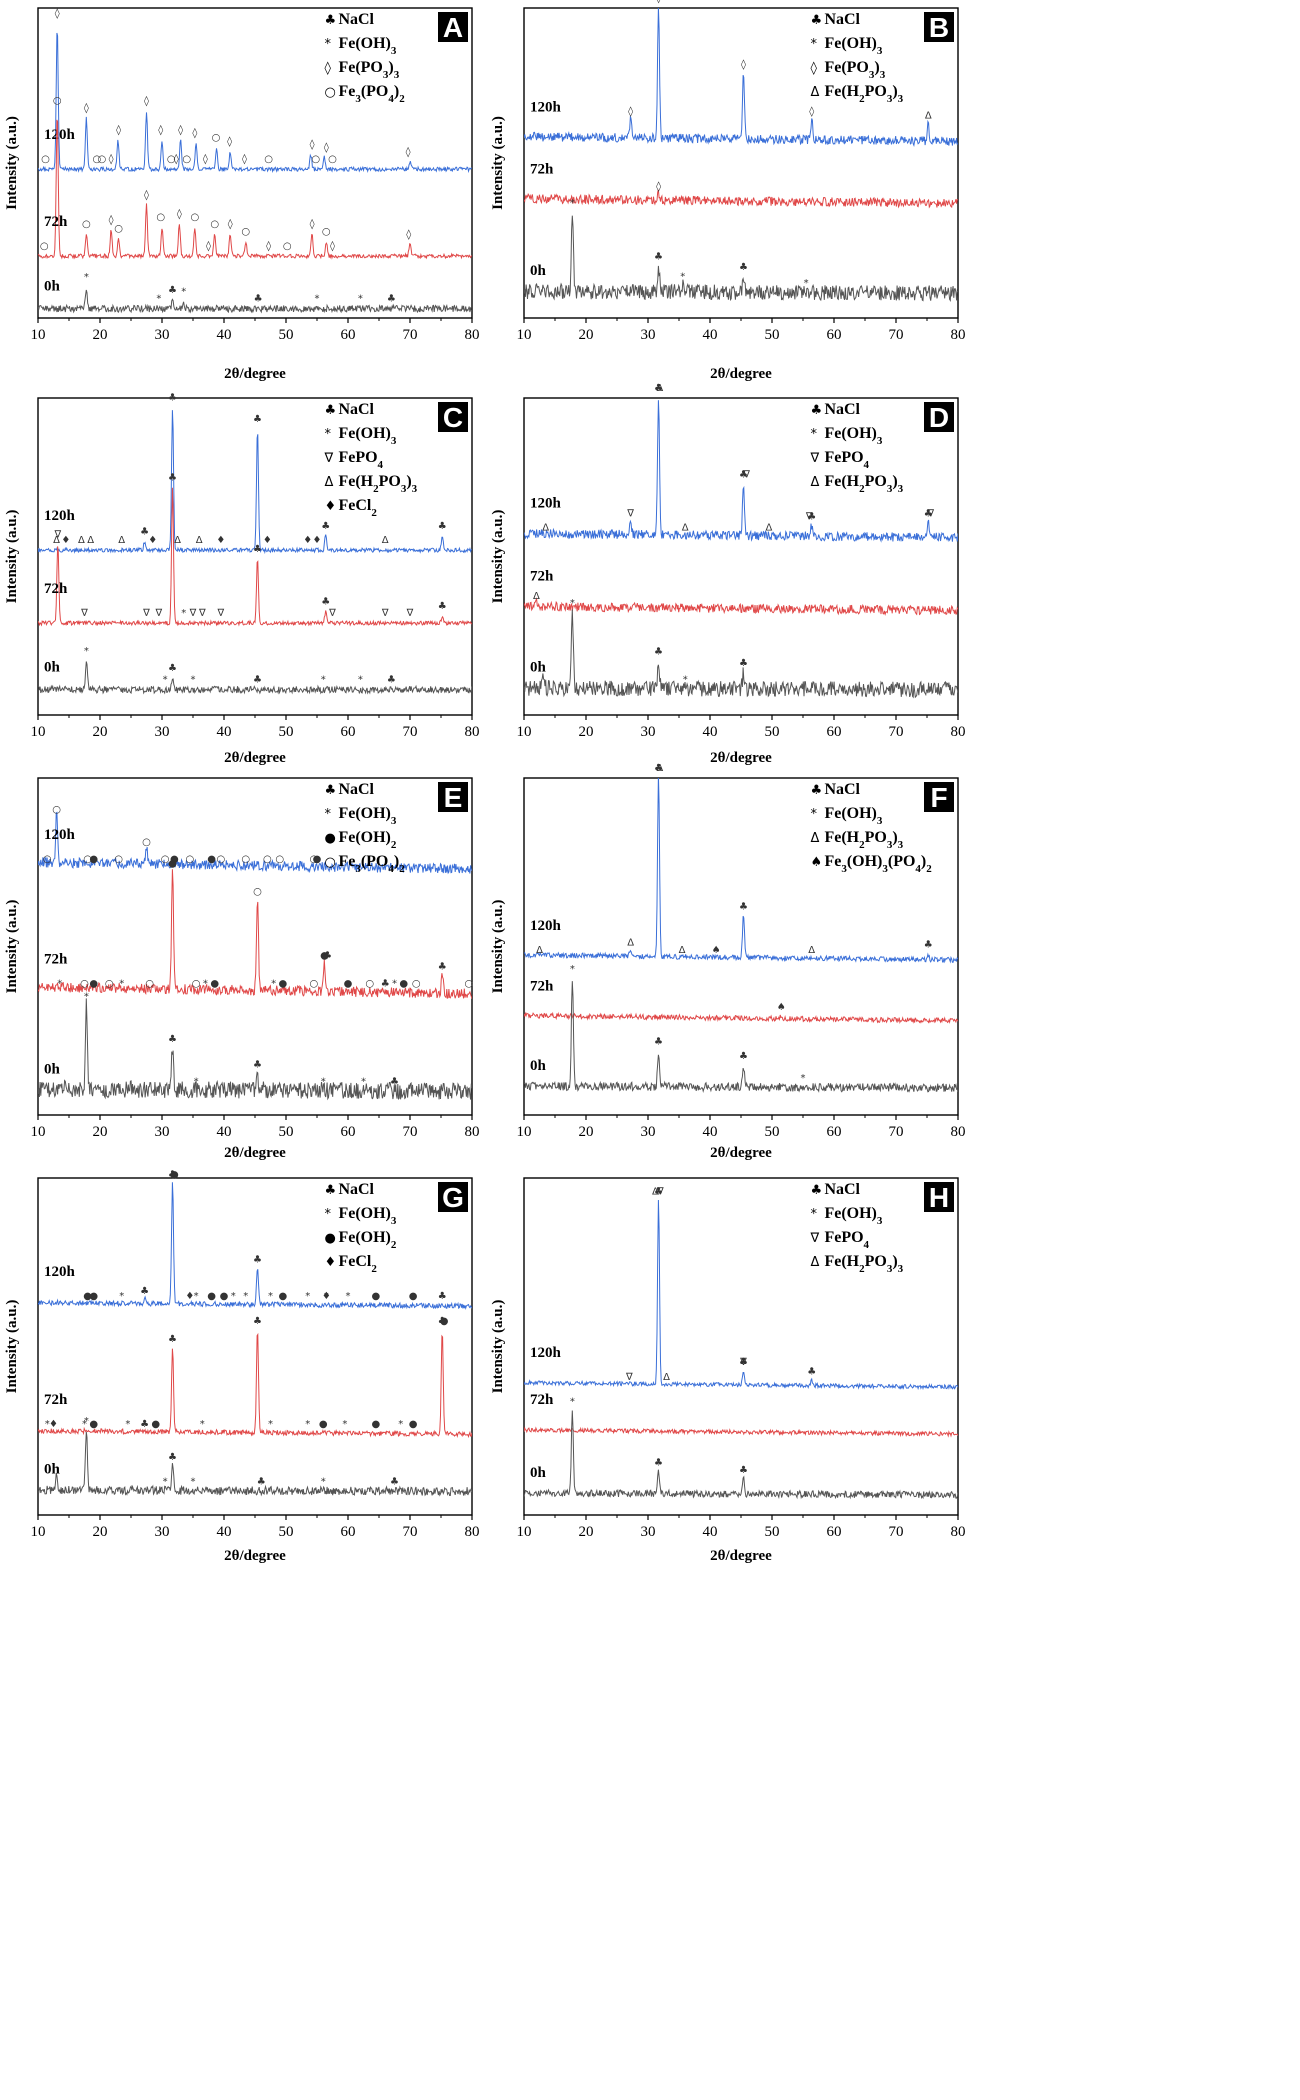 The height and width of the screenshot is (2100, 1300). I want to click on legend-entry: Fe(OH)2, so click(367, 1240).